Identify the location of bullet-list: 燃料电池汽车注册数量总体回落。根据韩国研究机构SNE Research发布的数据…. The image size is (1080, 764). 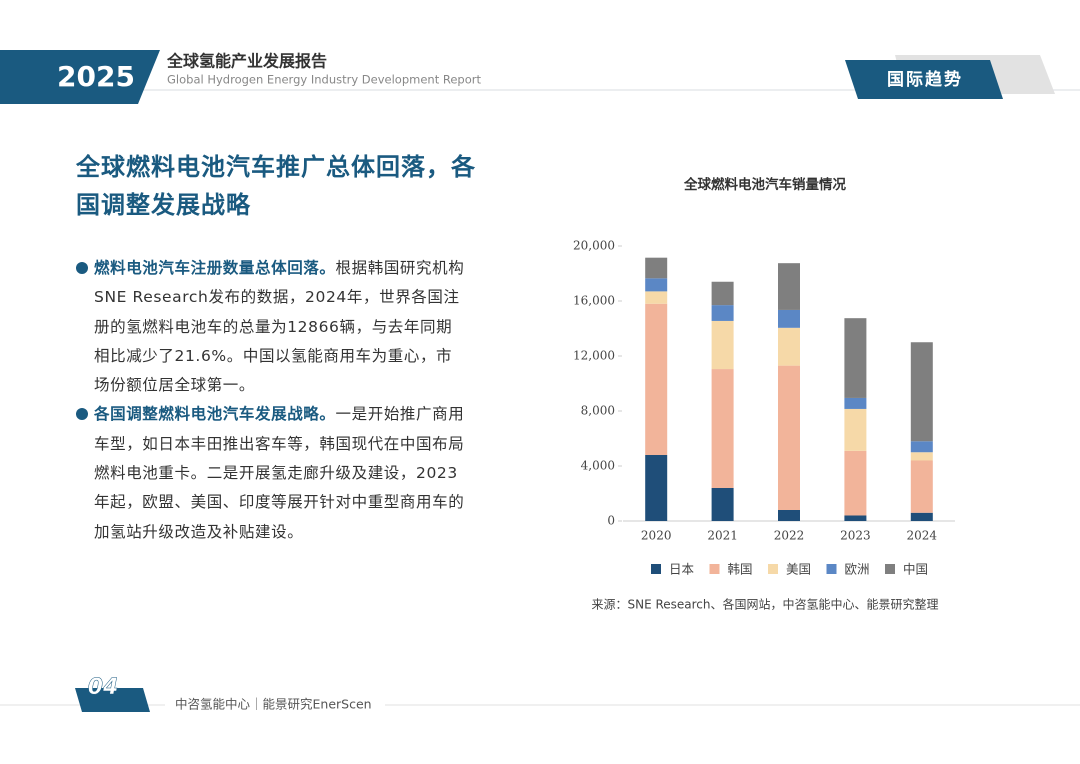
(272, 400).